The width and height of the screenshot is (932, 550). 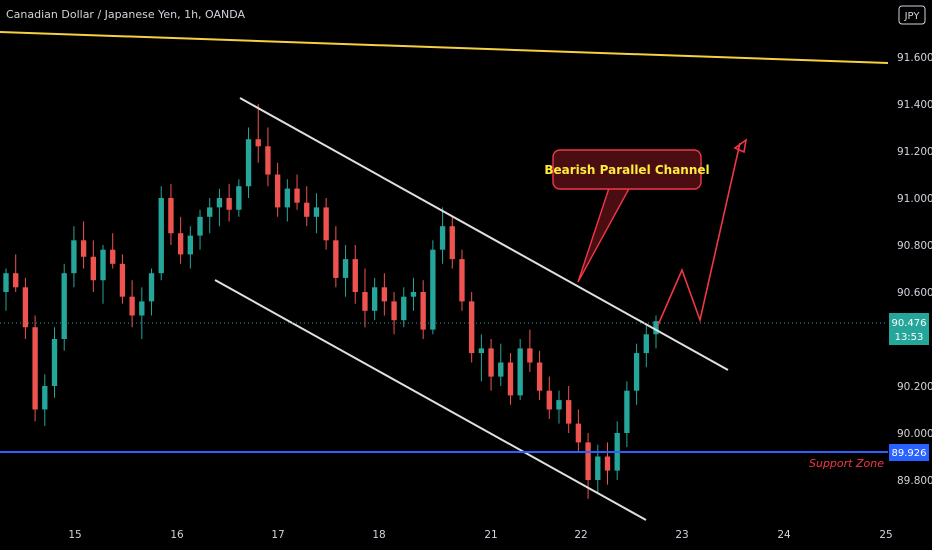 What do you see at coordinates (914, 481) in the screenshot?
I see `price-tick-label: 89.800` at bounding box center [914, 481].